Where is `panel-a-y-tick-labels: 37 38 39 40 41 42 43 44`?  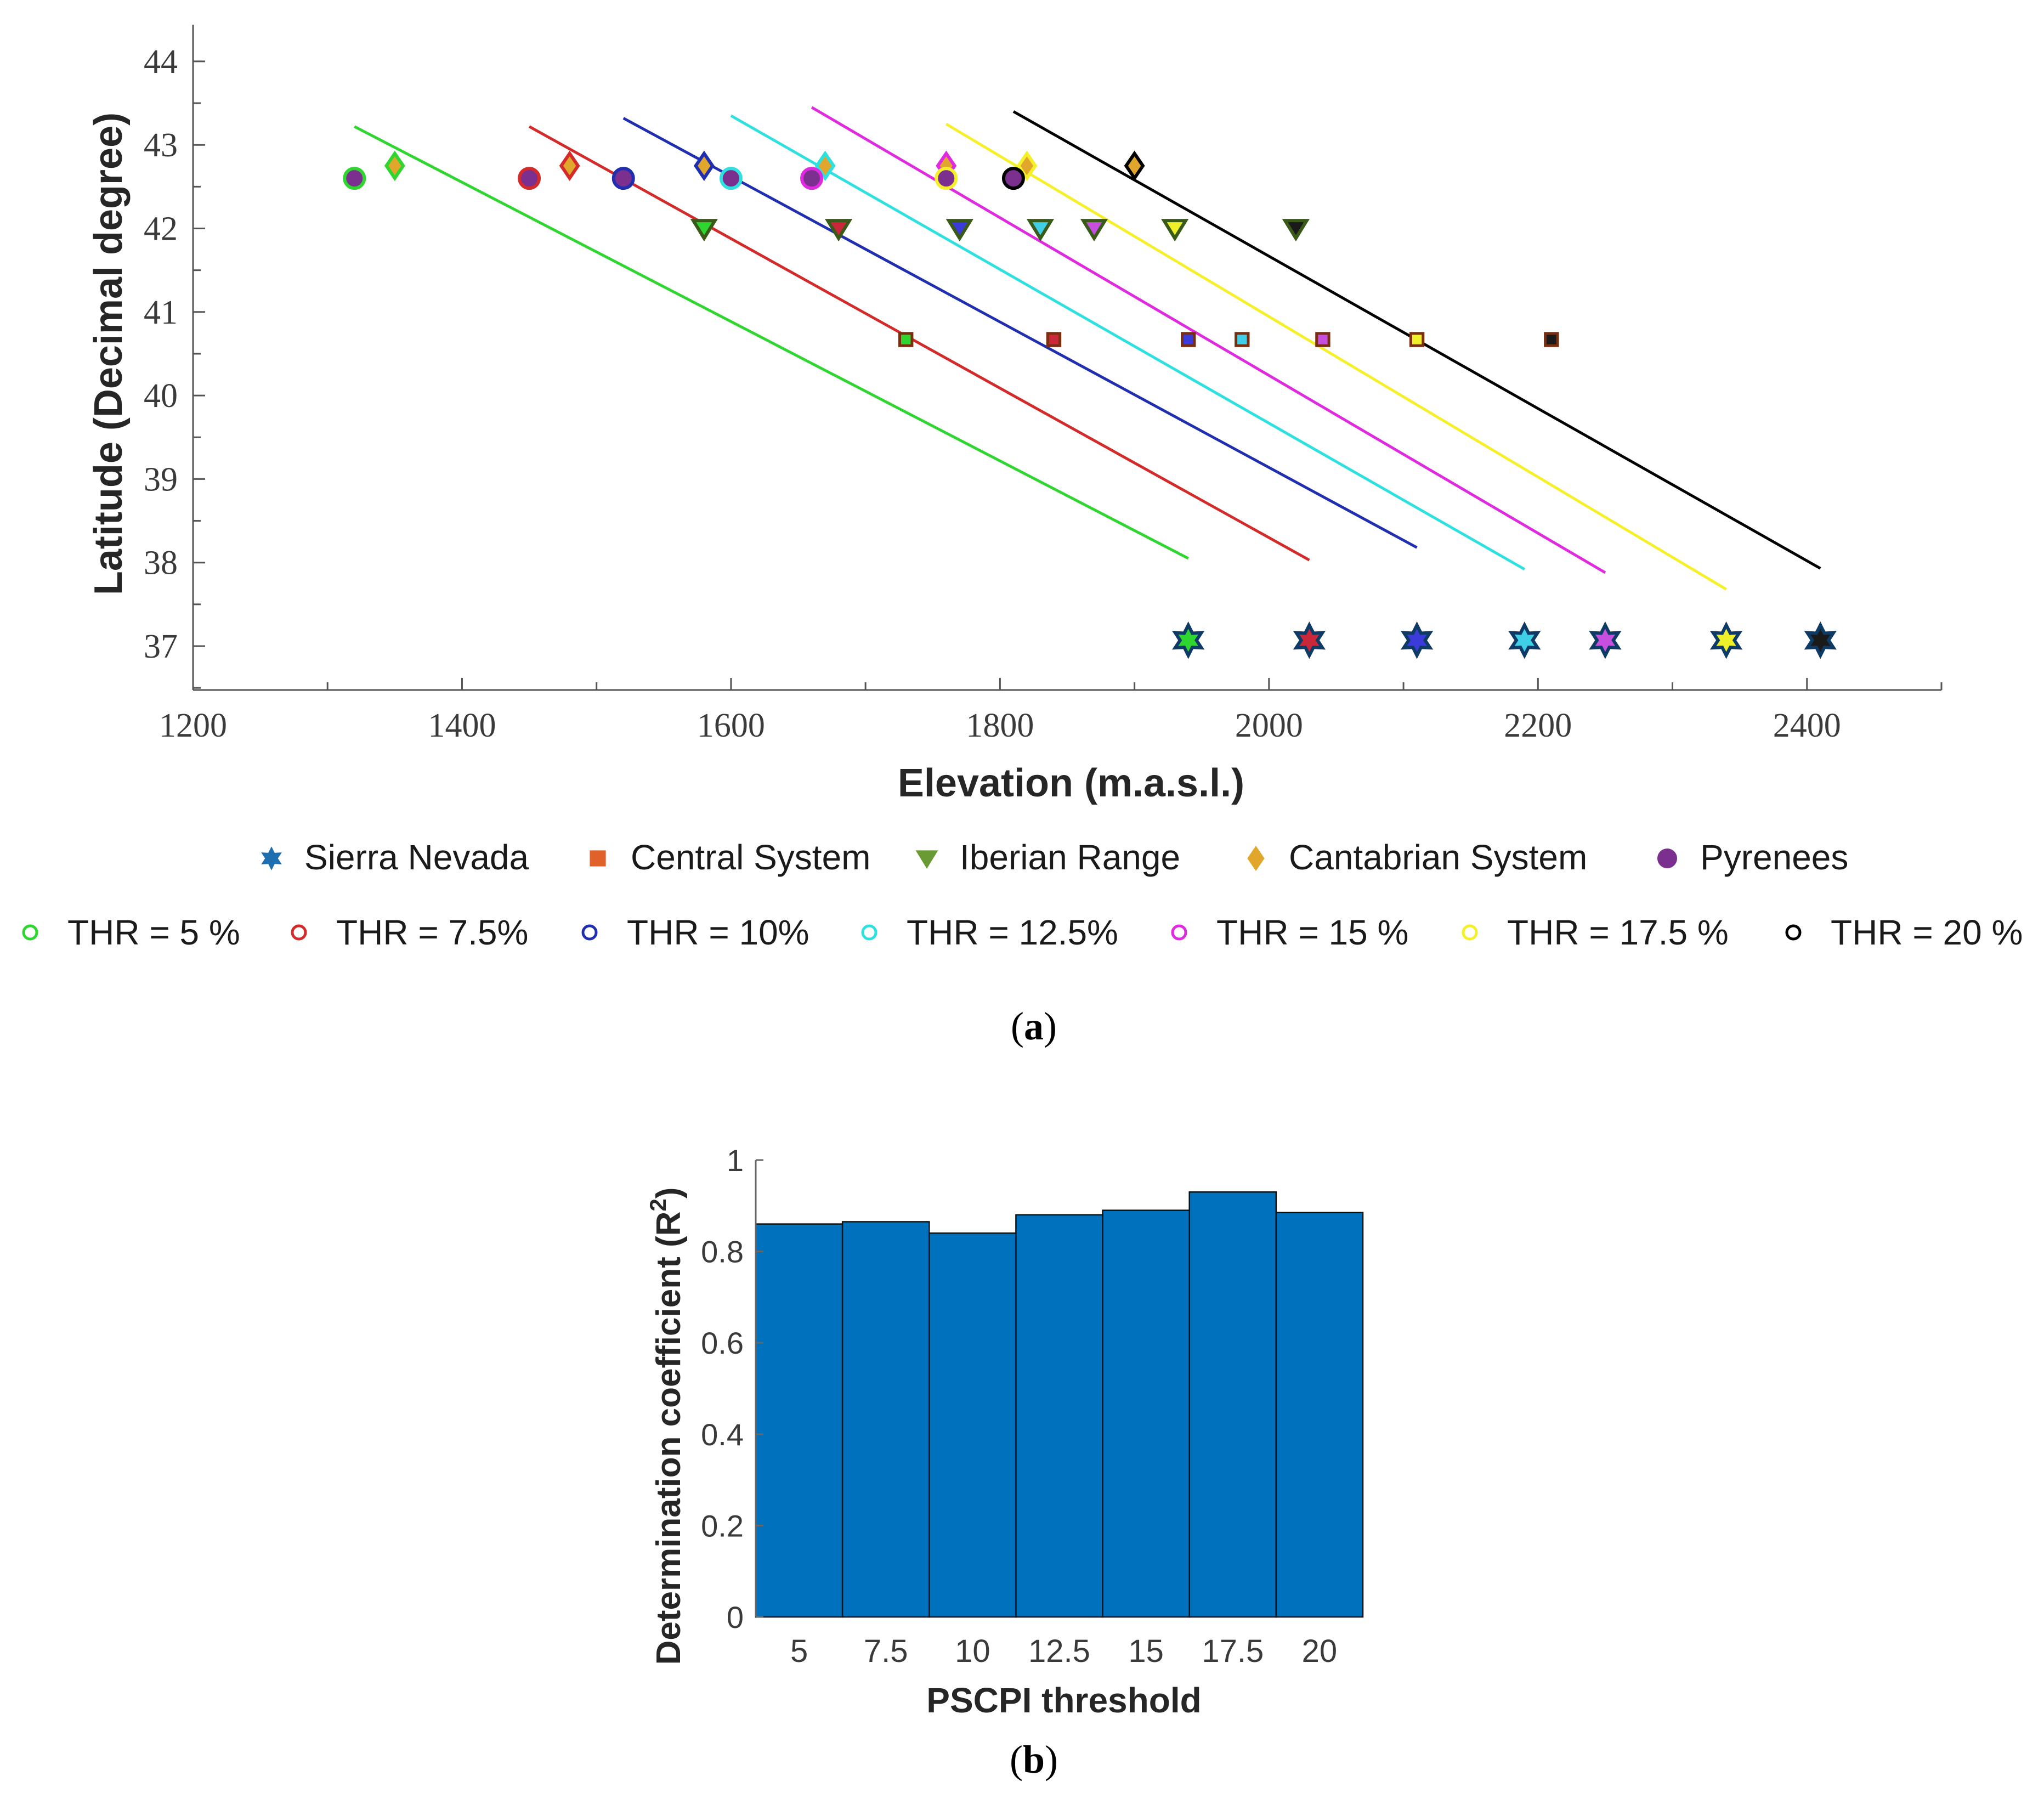
panel-a-y-tick-labels: 37 38 39 40 41 42 43 44 is located at coordinates (161, 354).